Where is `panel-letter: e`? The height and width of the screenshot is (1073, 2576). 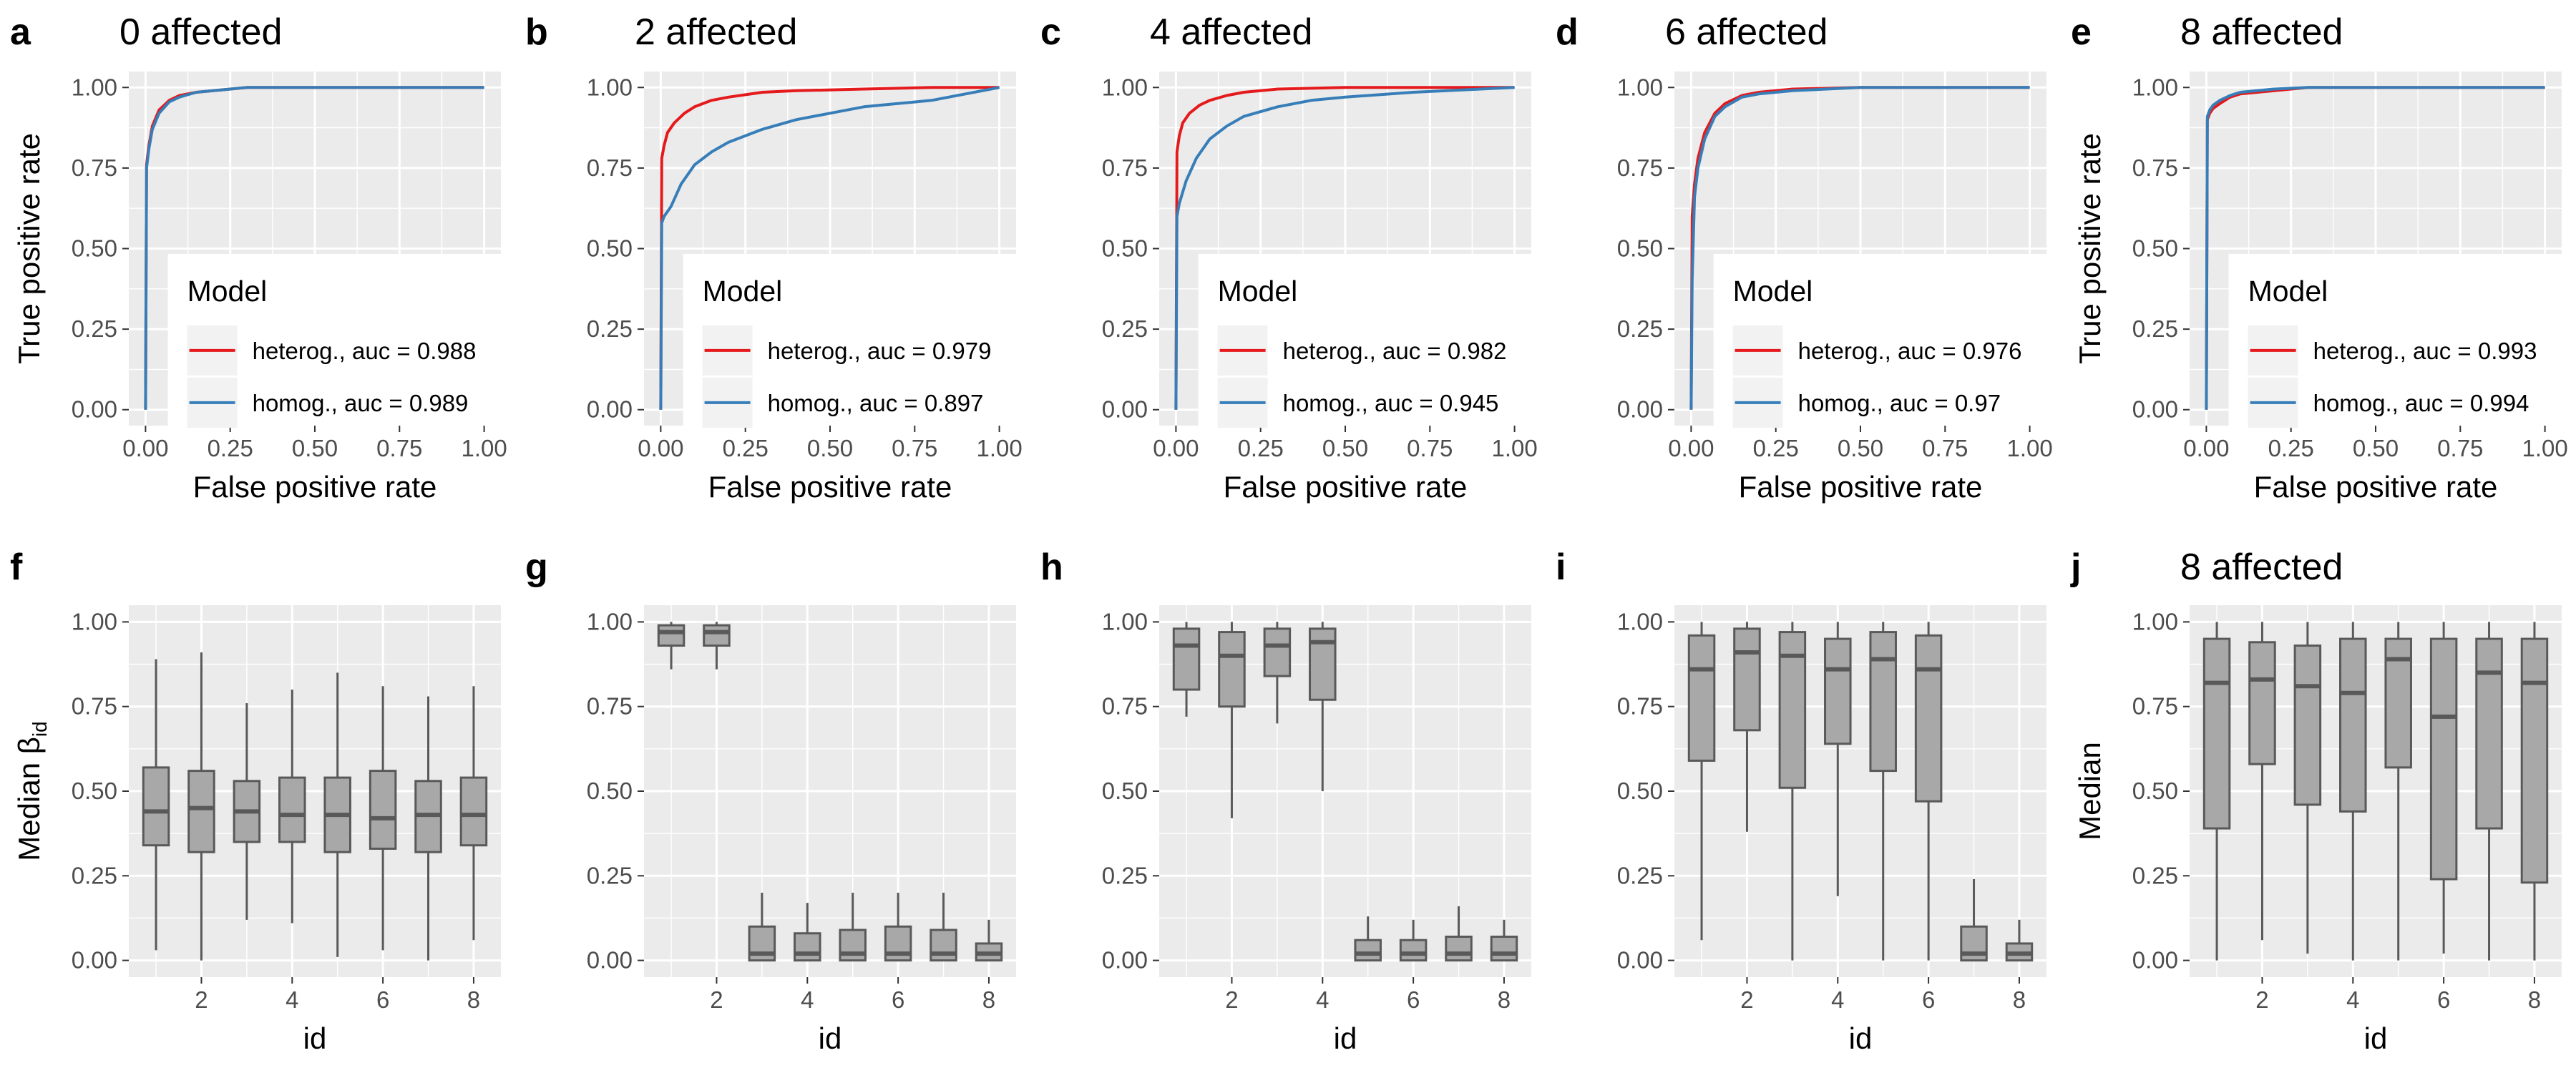
panel-letter: e is located at coordinates (2081, 32).